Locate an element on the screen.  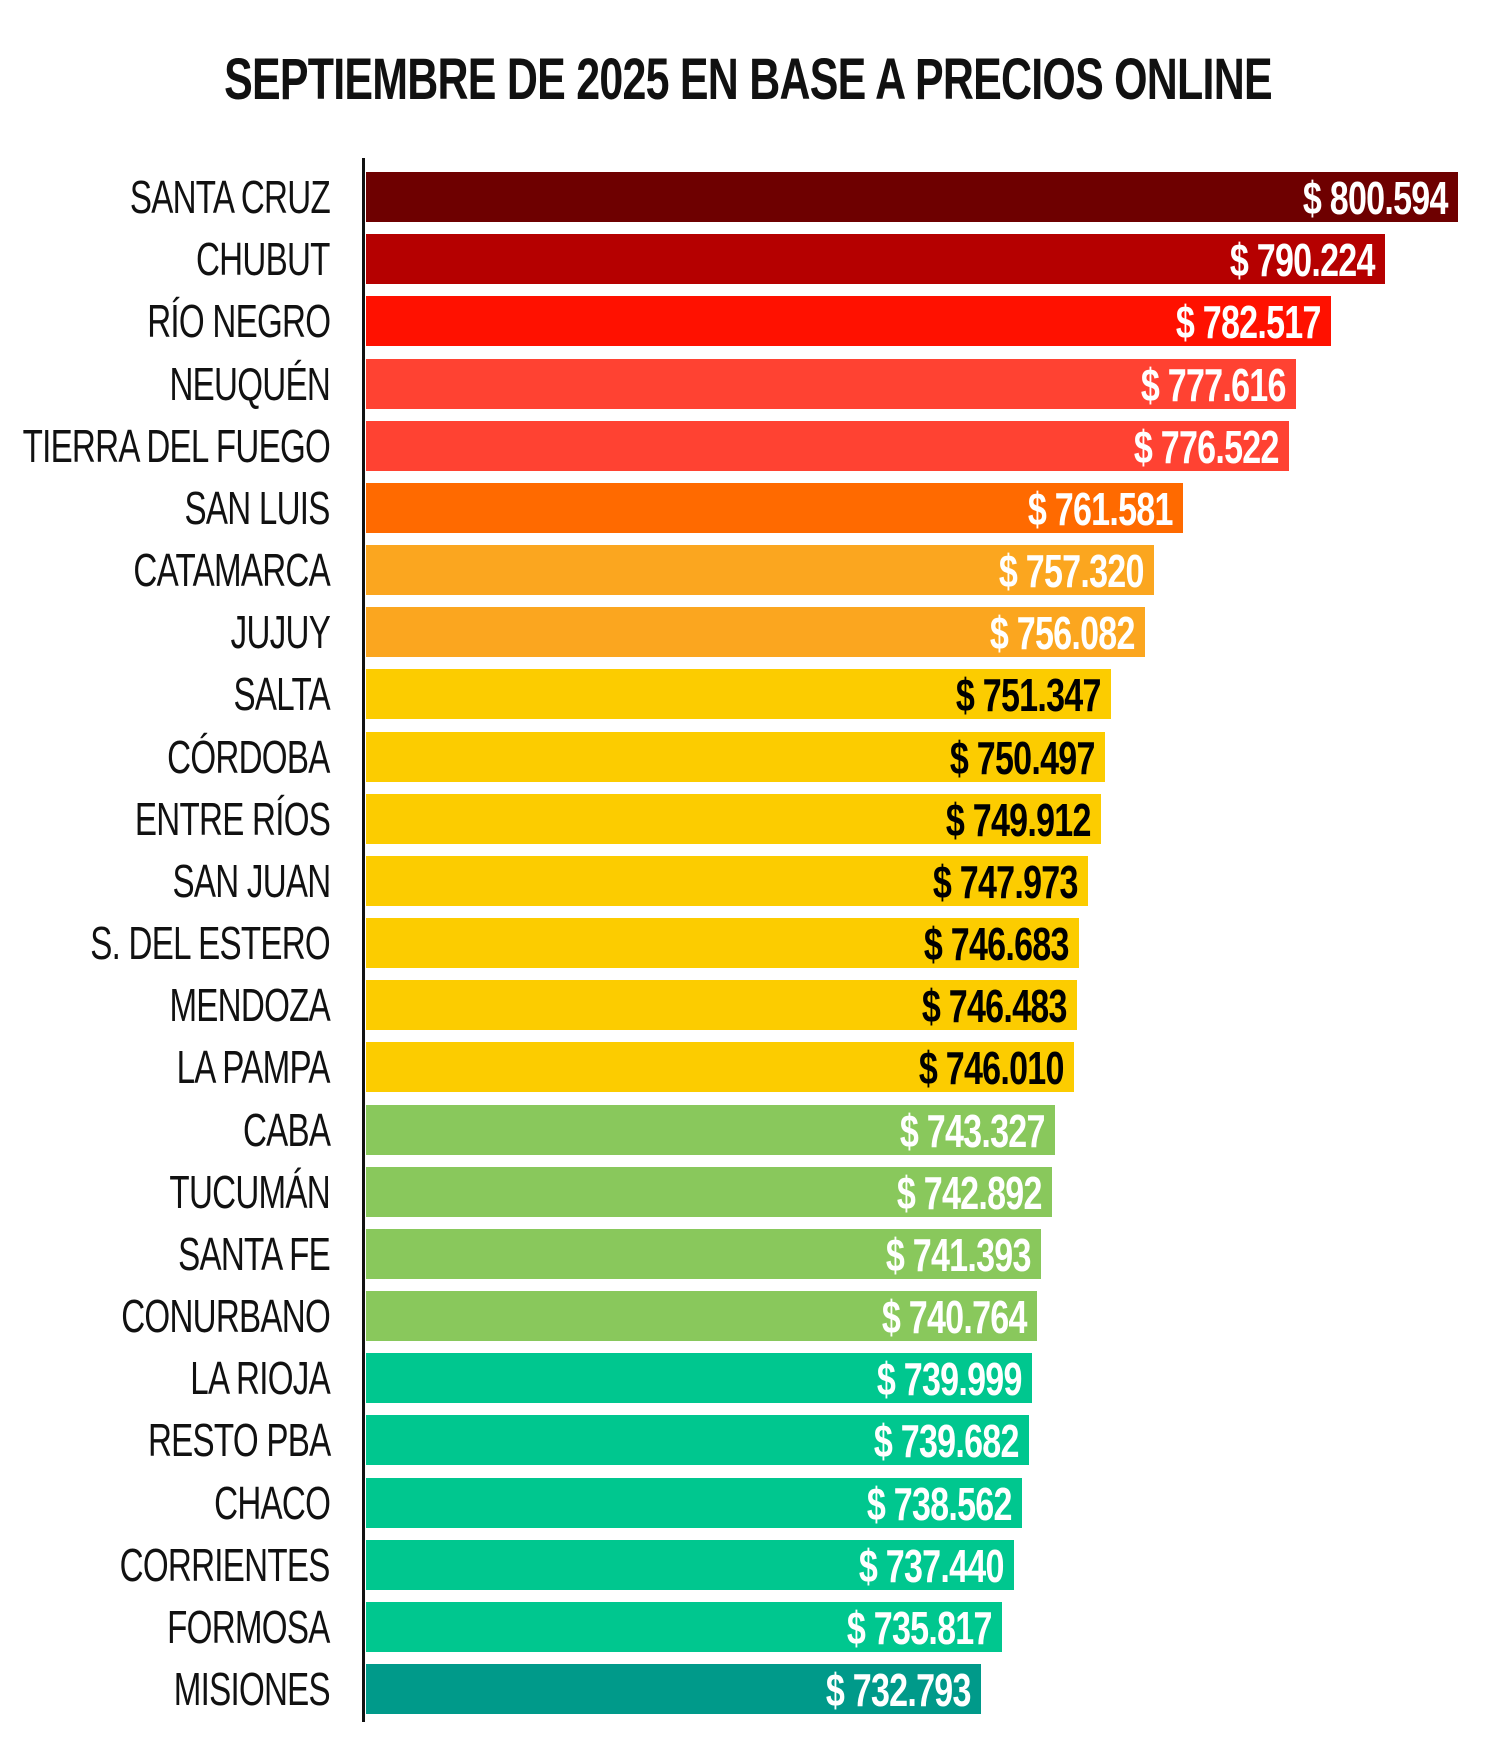
category-label: S. DEL ESTERO is located at coordinates (165, 943).